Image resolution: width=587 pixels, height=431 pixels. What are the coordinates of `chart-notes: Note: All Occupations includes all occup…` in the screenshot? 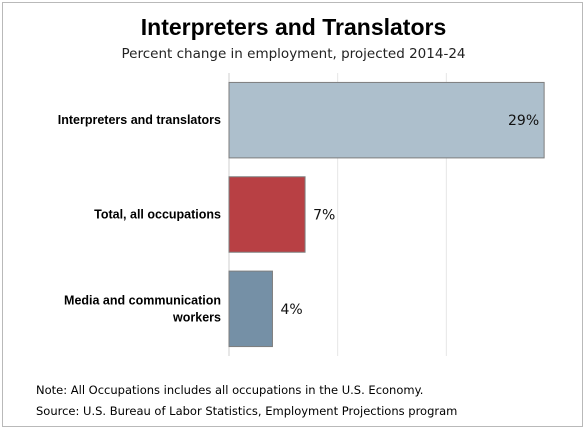 It's located at (246, 401).